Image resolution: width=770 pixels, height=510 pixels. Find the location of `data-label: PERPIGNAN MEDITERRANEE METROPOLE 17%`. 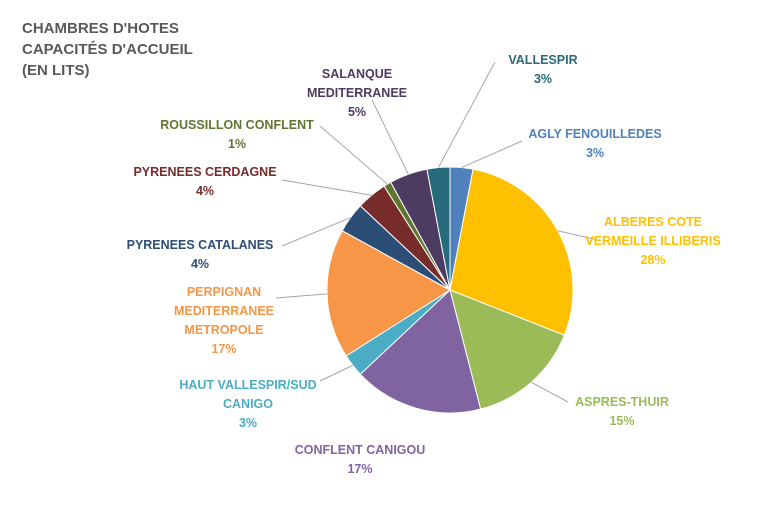

data-label: PERPIGNAN MEDITERRANEE METROPOLE 17% is located at coordinates (224, 321).